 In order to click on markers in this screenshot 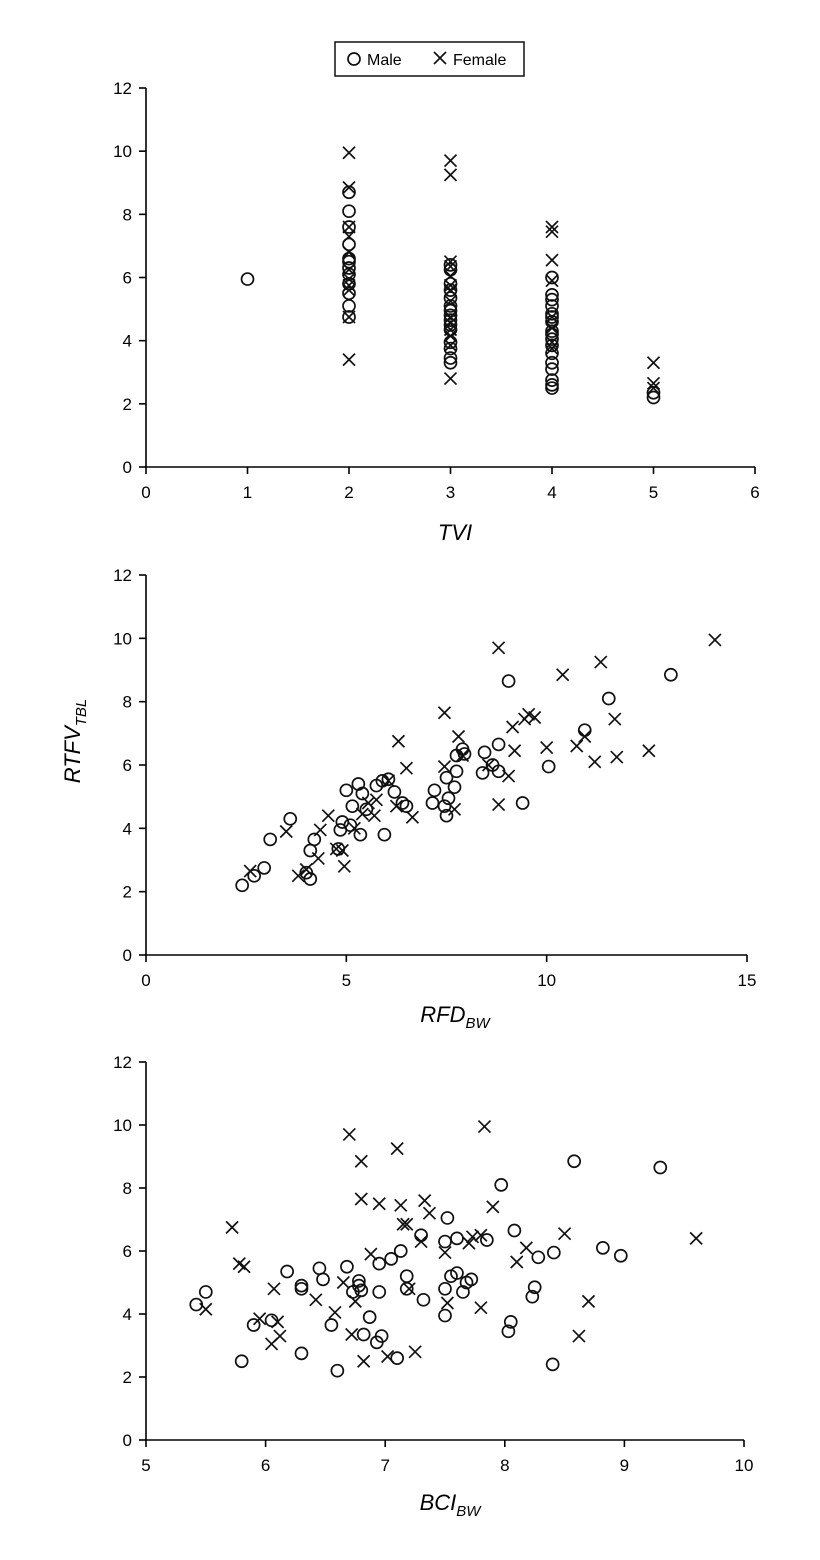, I will do `click(450, 275)`.